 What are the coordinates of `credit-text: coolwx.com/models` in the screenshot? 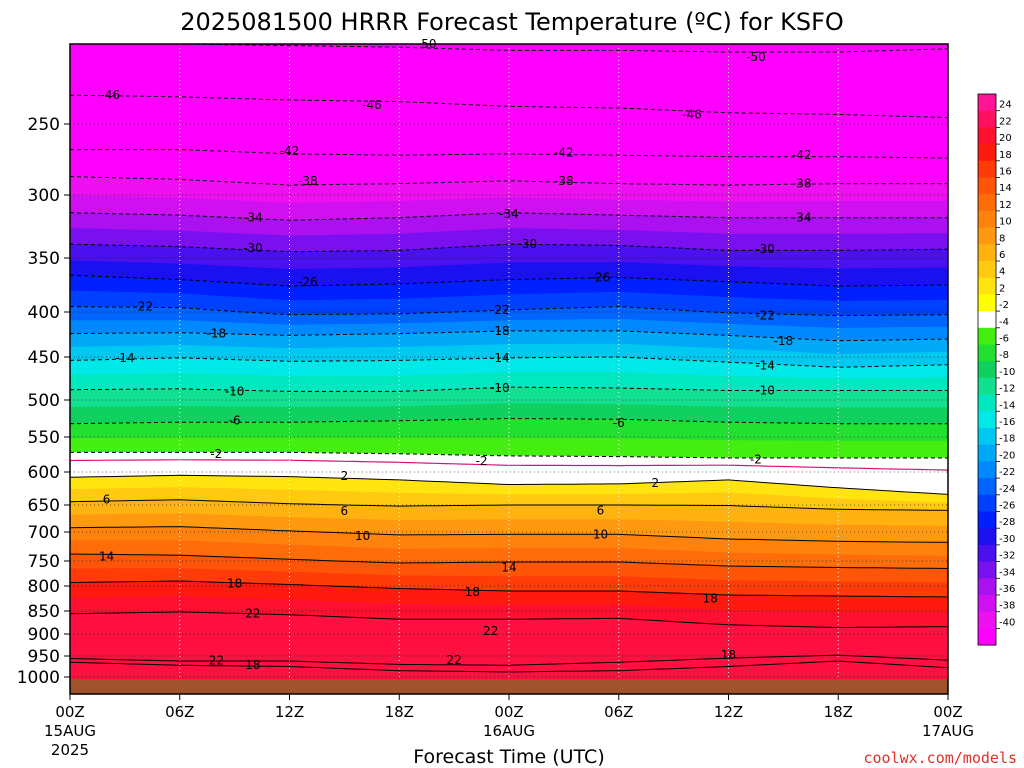 It's located at (940, 758).